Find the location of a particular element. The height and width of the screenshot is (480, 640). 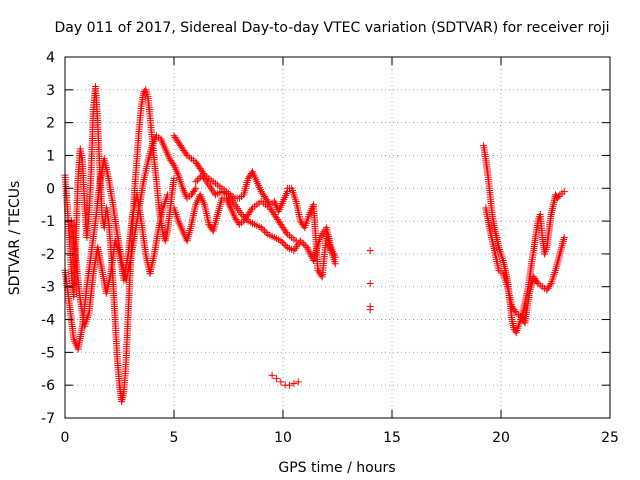

x-tick-label: 0 is located at coordinates (65, 438).